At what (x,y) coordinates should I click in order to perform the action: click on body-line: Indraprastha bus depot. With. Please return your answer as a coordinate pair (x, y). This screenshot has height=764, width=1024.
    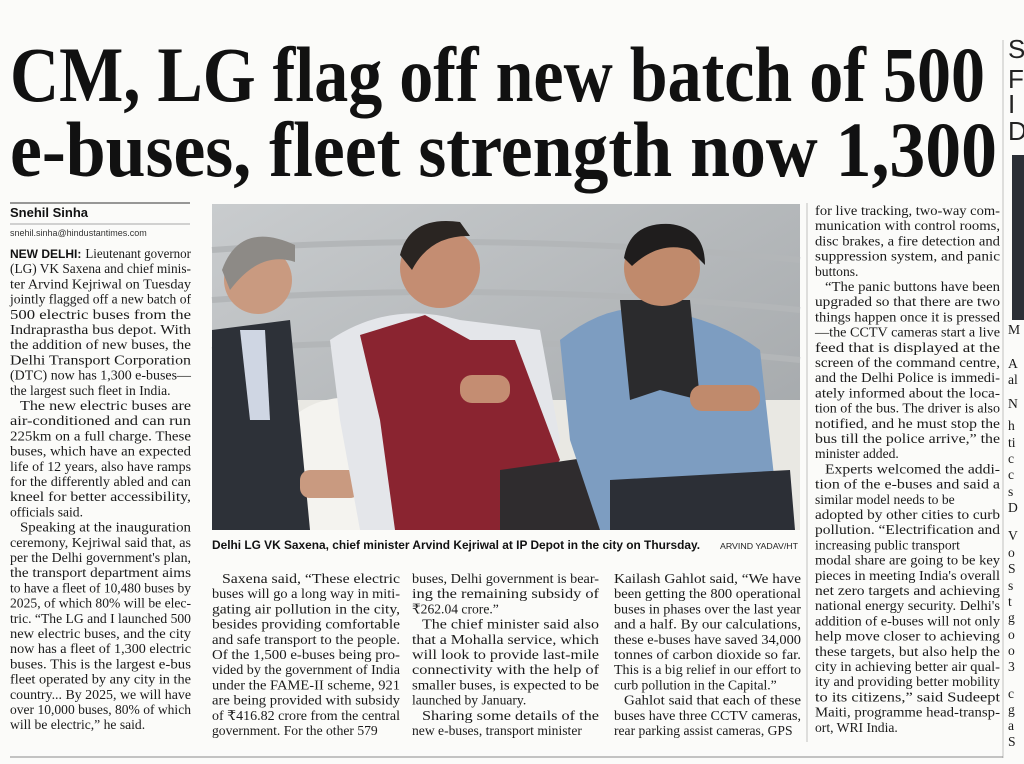
    Looking at the image, I should click on (100, 329).